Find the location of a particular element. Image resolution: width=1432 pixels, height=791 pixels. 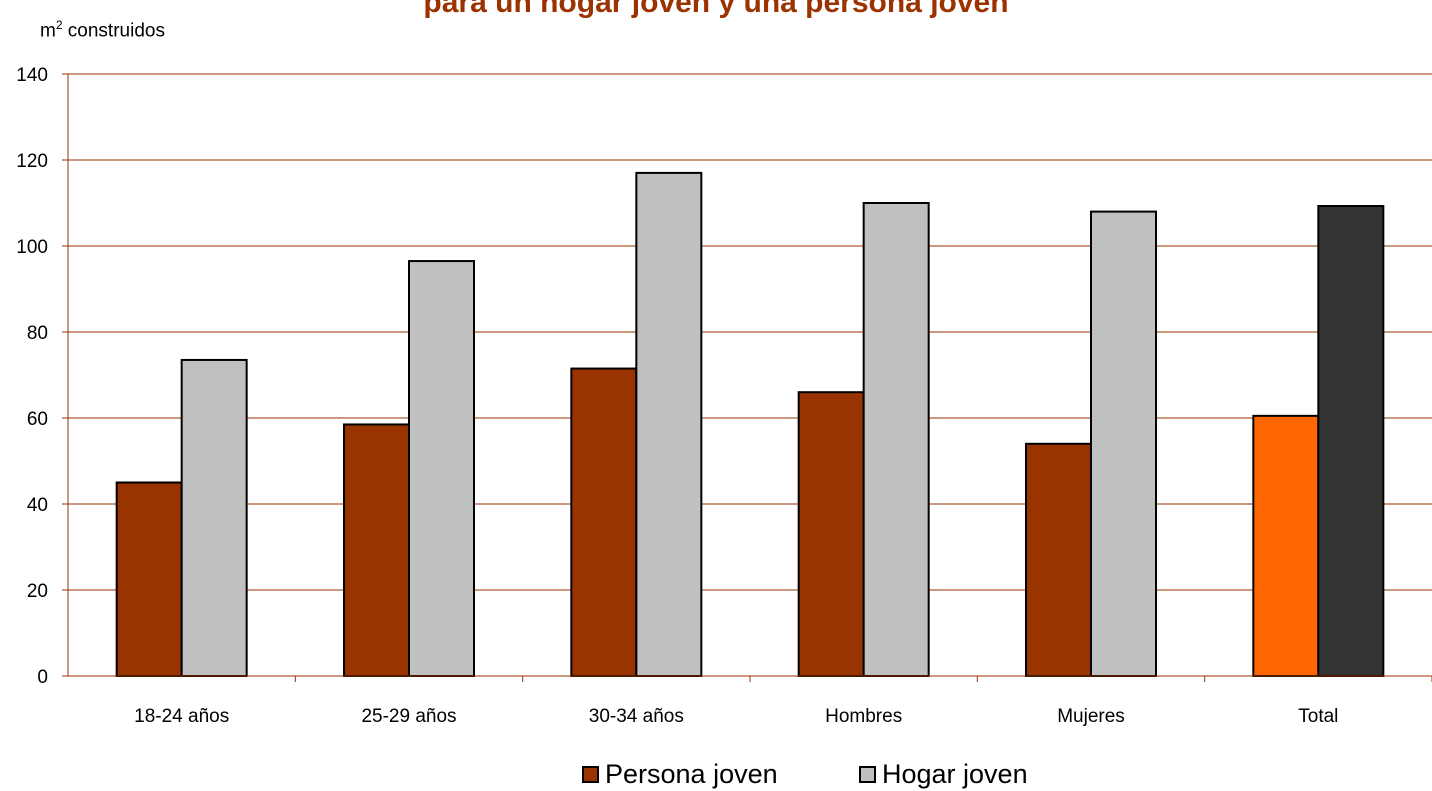

x-tick-label-25-29-a-os: 25-29 años is located at coordinates (408, 716).